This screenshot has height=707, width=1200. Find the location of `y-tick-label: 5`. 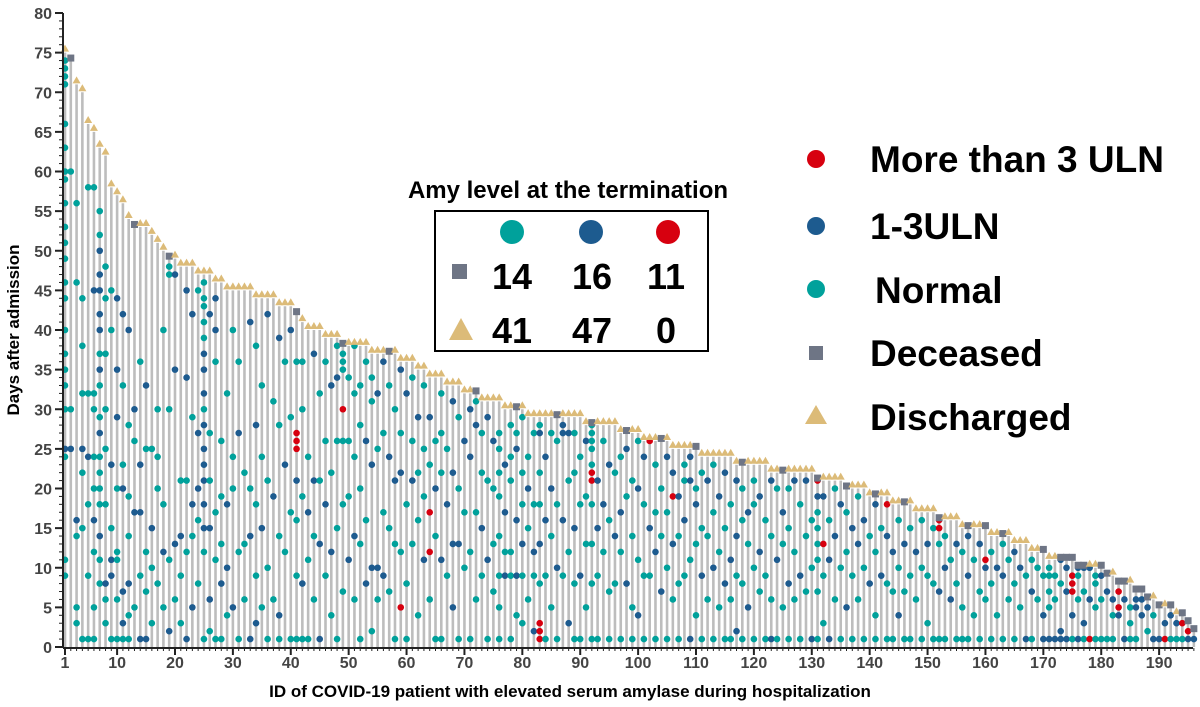

y-tick-label: 5 is located at coordinates (47, 608).